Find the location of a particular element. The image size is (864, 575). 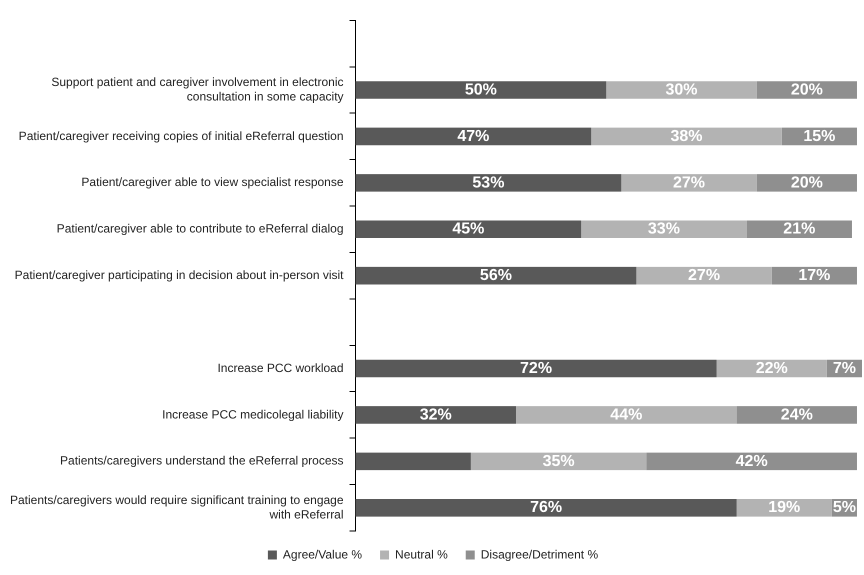

data-label: 32% is located at coordinates (436, 415).